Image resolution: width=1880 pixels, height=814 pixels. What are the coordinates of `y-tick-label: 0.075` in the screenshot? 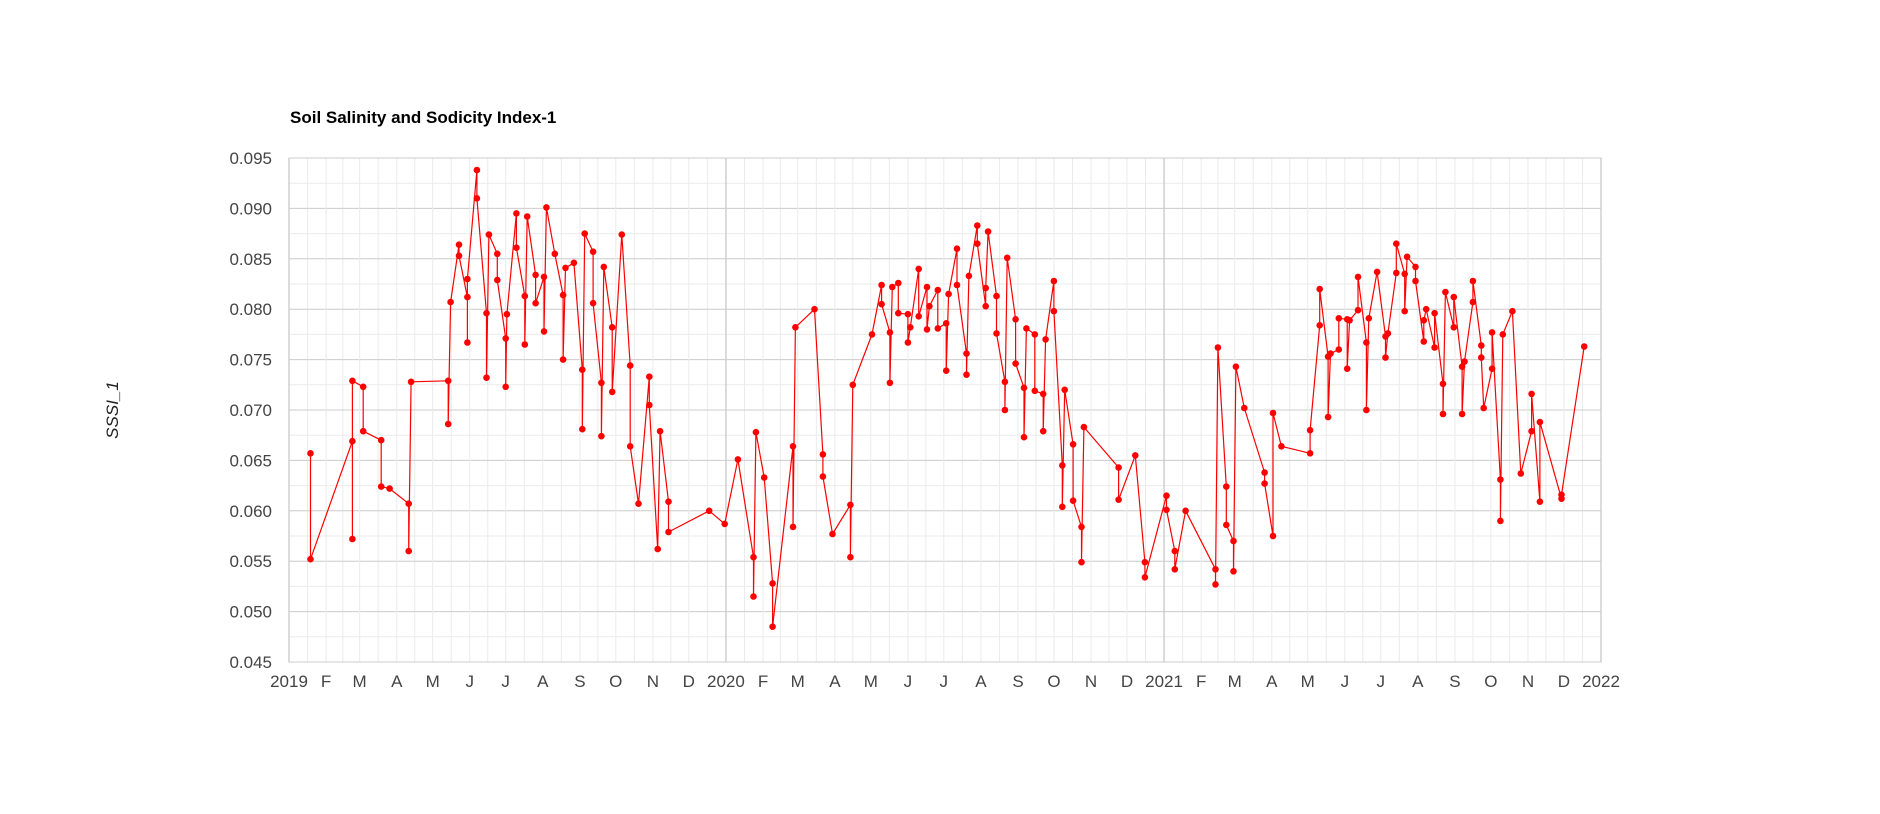 It's located at (250, 360).